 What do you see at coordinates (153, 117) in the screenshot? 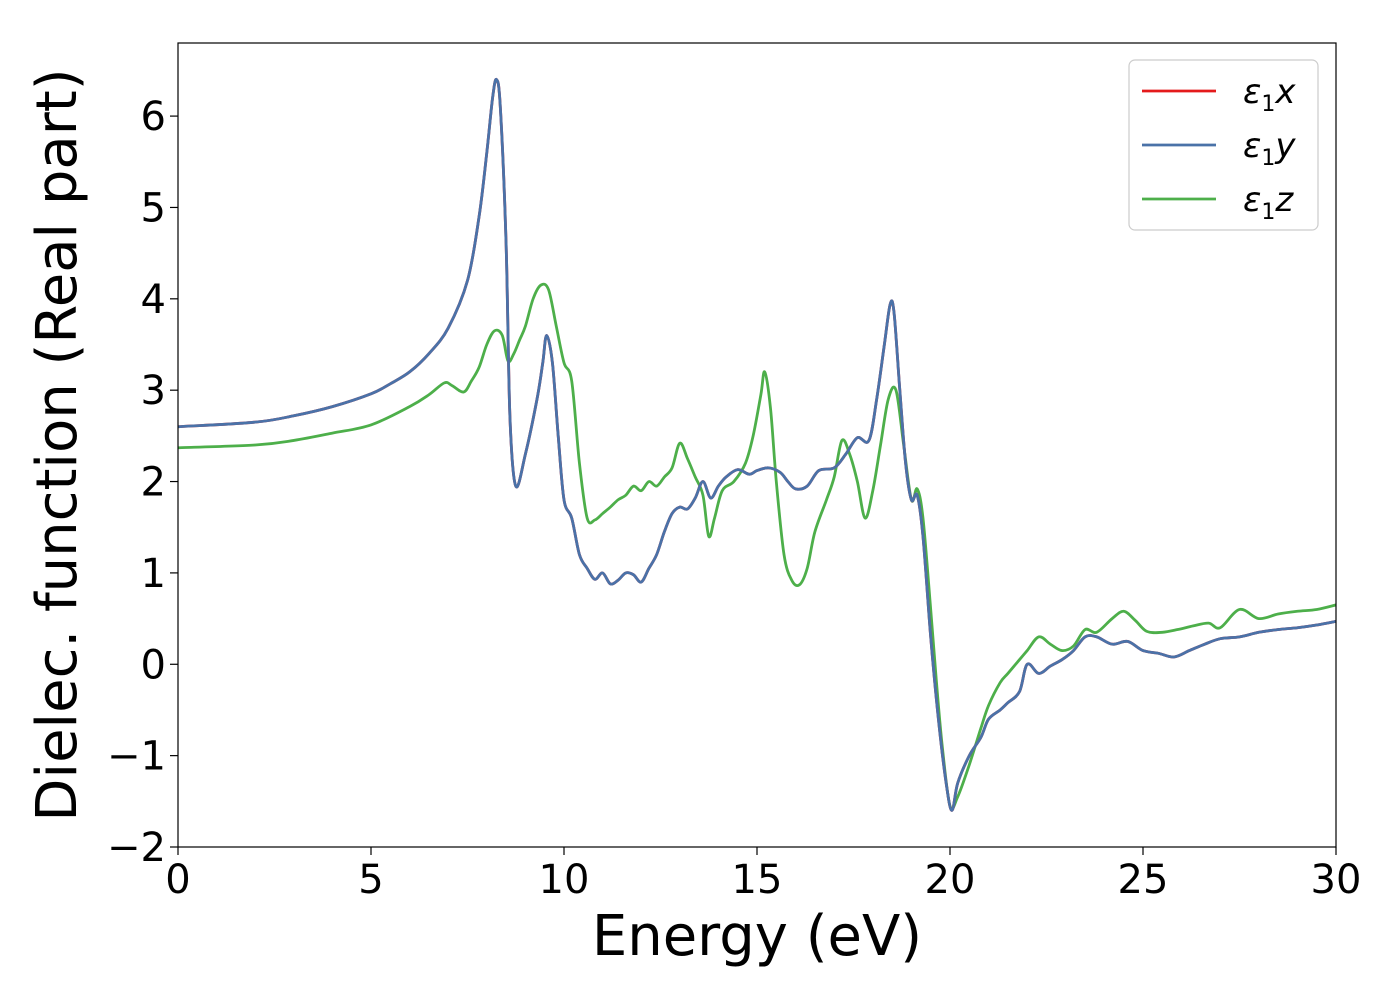
I see `y-tick-label: 6` at bounding box center [153, 117].